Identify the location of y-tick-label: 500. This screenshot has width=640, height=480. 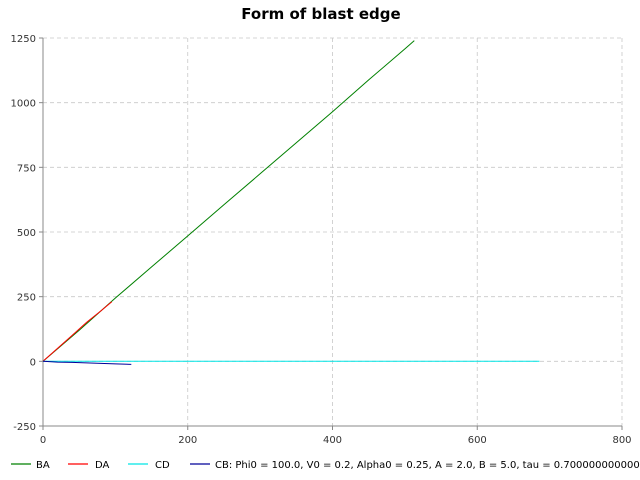
(26, 233).